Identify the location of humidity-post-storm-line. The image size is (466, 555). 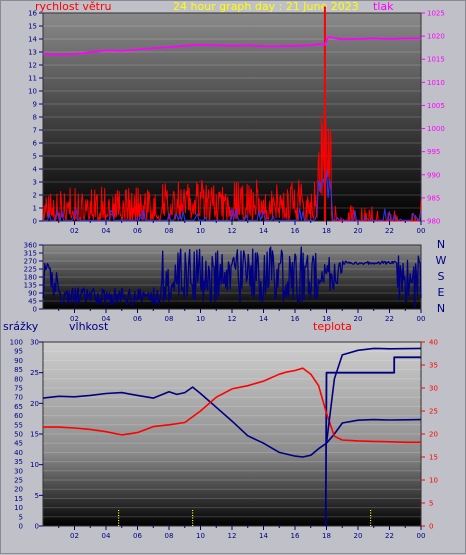
(373, 395).